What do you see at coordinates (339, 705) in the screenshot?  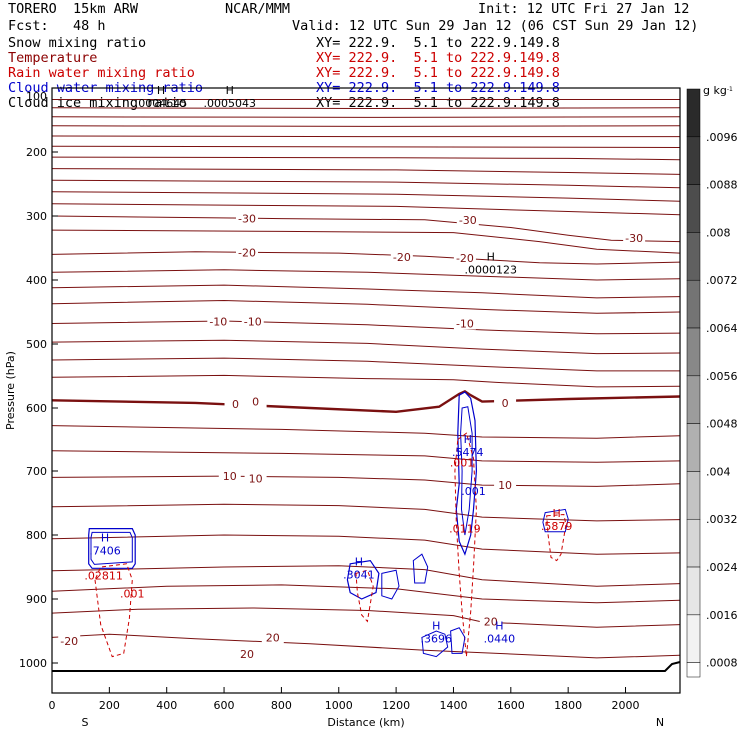 I see `x-tick-label-5: 1000` at bounding box center [339, 705].